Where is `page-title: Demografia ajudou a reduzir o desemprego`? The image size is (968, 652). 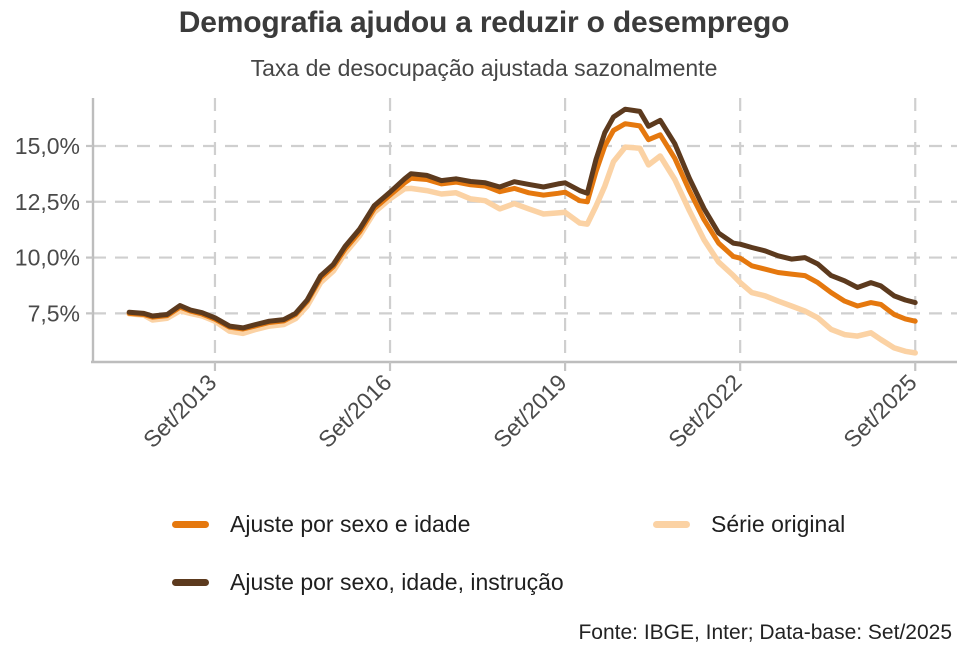 page-title: Demografia ajudou a reduzir o desemprego is located at coordinates (484, 22).